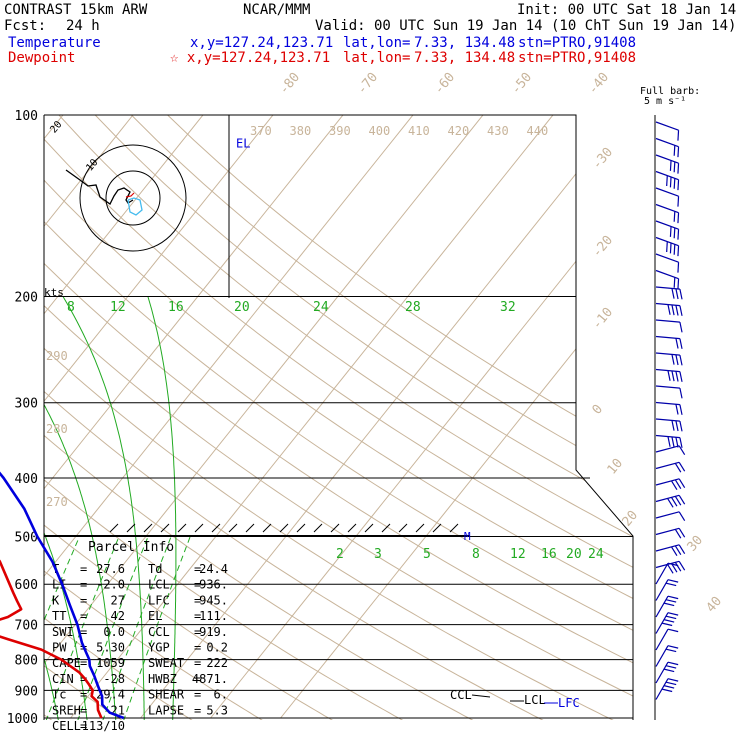 Image resolution: width=740 pixels, height=740 pixels. I want to click on hodo-cyan-trace, so click(135, 206).